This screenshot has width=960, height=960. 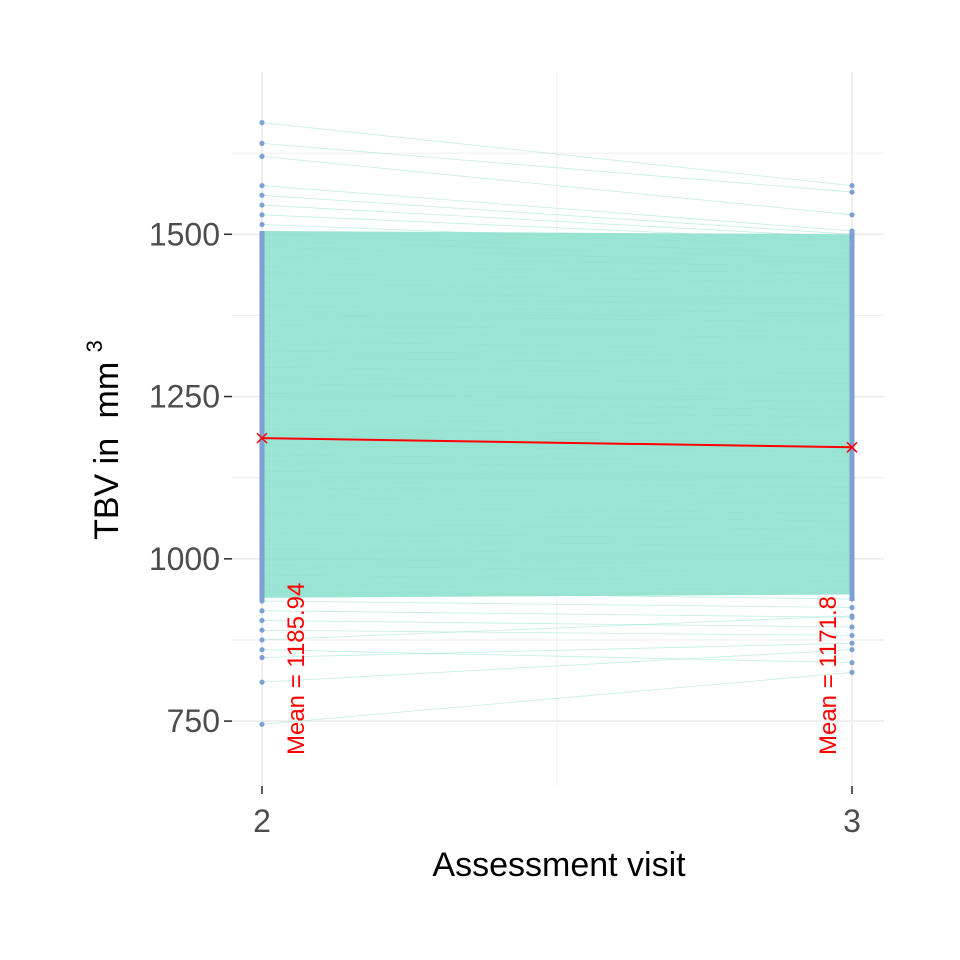 I want to click on x-tick-label: 2, so click(x=262, y=821).